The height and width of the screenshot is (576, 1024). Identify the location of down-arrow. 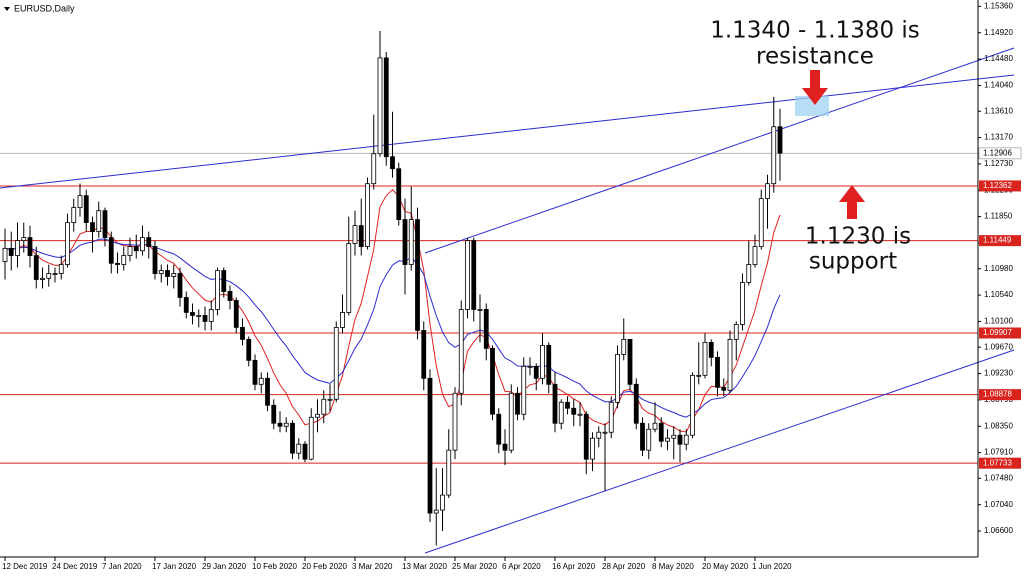
(815, 87).